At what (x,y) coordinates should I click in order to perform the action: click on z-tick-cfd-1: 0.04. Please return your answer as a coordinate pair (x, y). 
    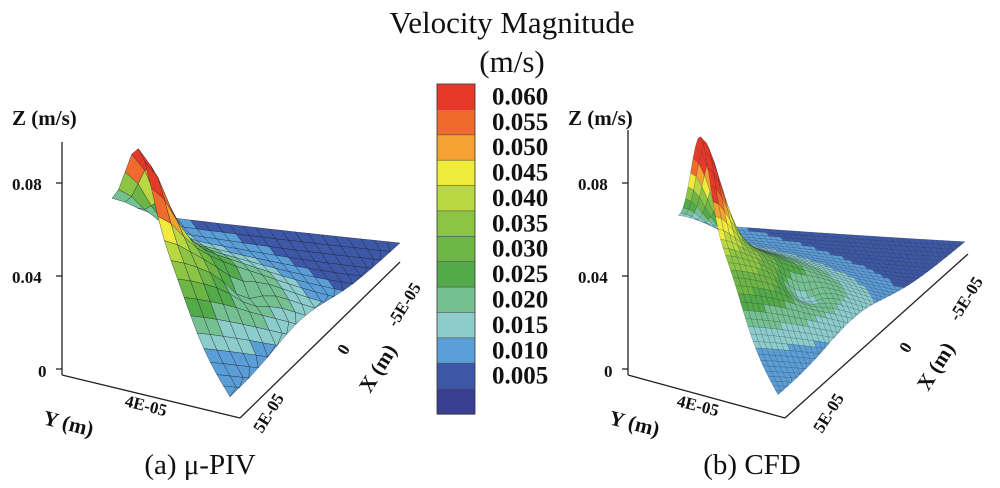
    Looking at the image, I should click on (593, 277).